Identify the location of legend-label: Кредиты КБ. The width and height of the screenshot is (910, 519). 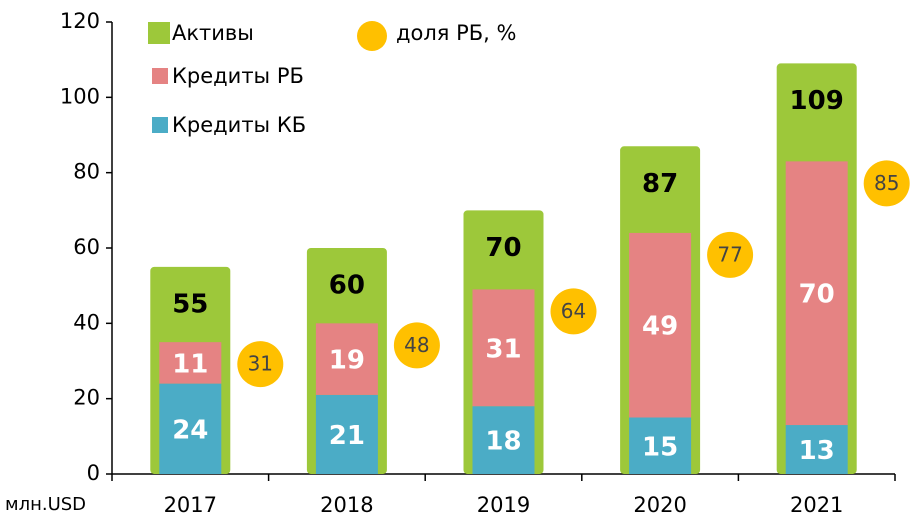
(239, 125).